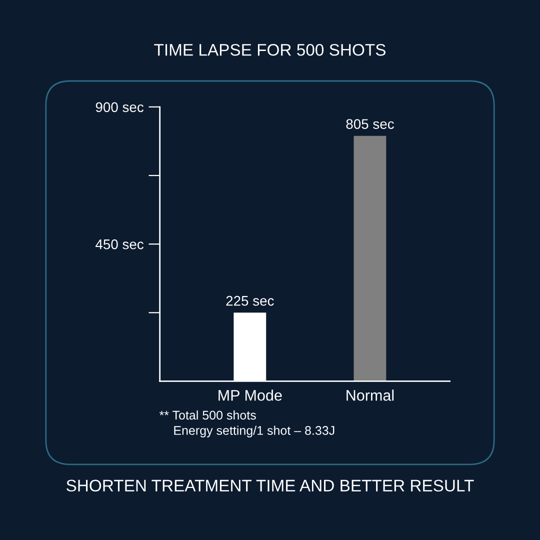  What do you see at coordinates (270, 50) in the screenshot?
I see `chart-title: TIME LAPSE FOR 500 SHOTS` at bounding box center [270, 50].